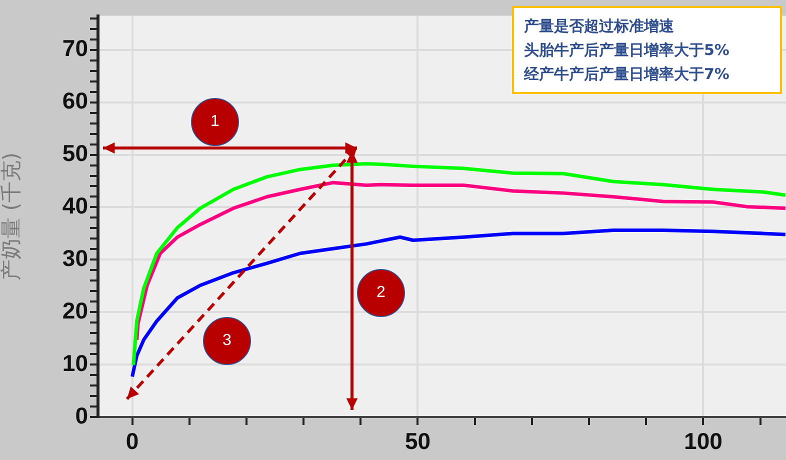  What do you see at coordinates (81, 415) in the screenshot?
I see `y-tick-label: 0` at bounding box center [81, 415].